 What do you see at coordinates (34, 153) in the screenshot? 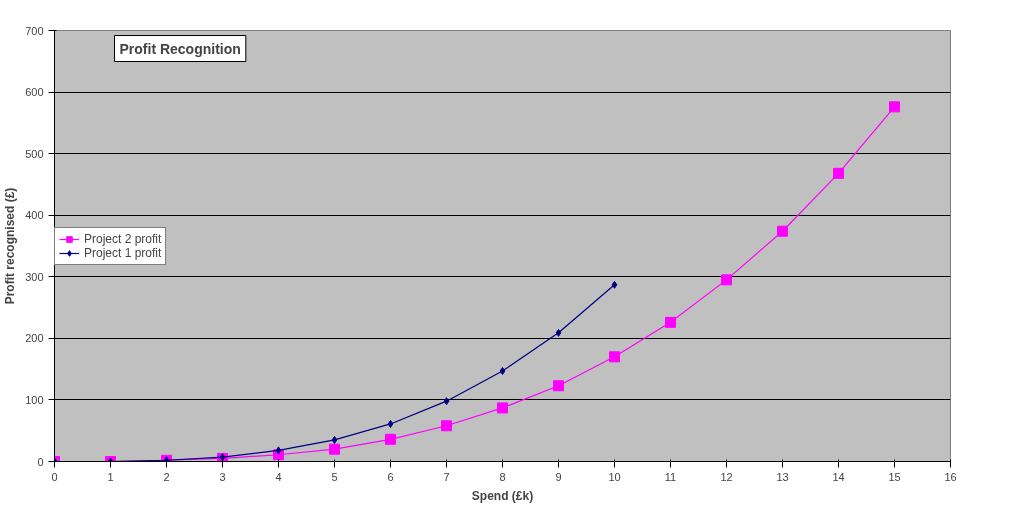
I see `y-tick-label: 500` at bounding box center [34, 153].